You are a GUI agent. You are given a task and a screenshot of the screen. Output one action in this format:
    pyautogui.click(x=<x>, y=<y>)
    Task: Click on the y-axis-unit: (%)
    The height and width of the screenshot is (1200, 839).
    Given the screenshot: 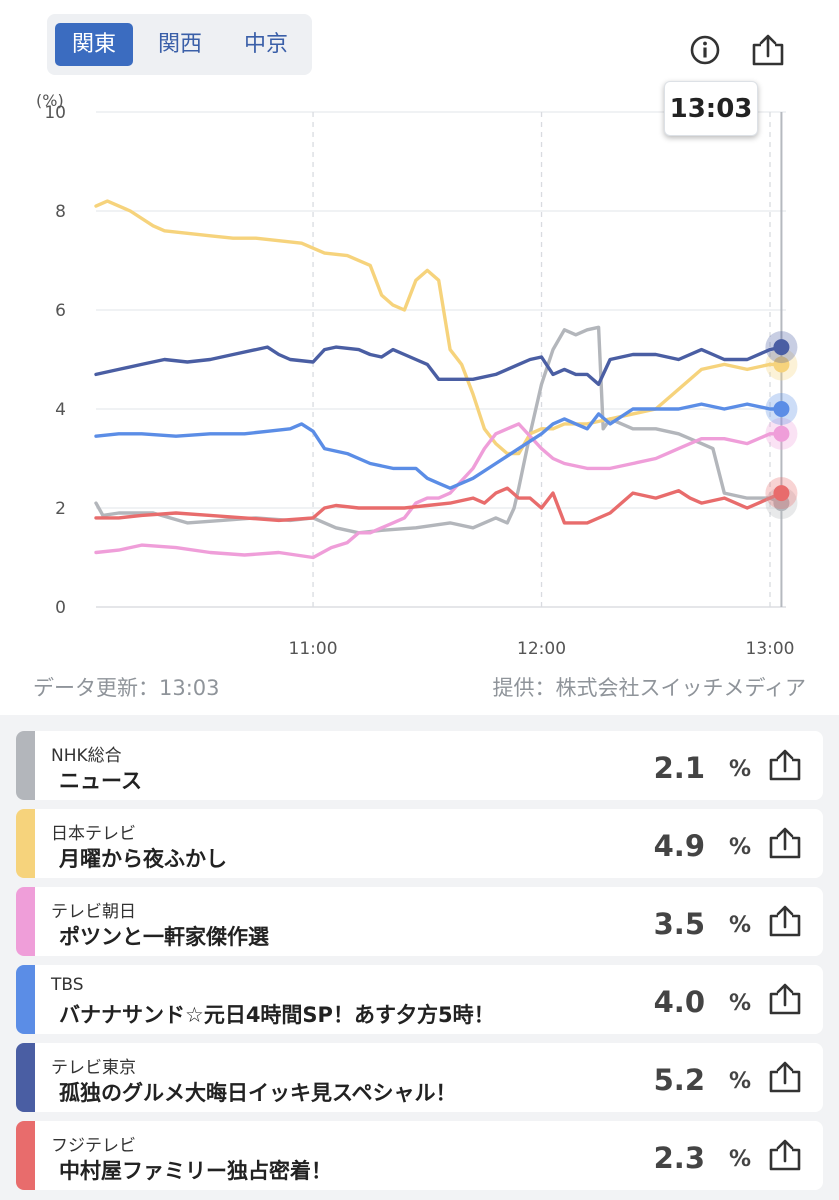 What is the action you would take?
    pyautogui.click(x=50, y=100)
    